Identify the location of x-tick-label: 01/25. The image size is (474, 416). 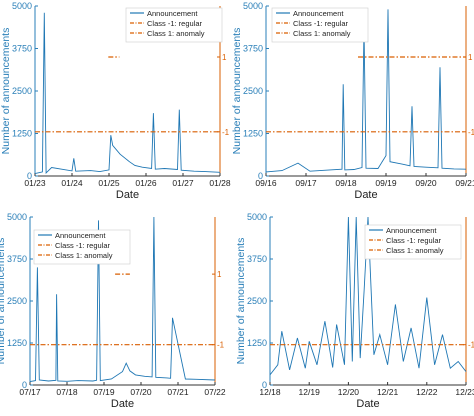
(109, 183).